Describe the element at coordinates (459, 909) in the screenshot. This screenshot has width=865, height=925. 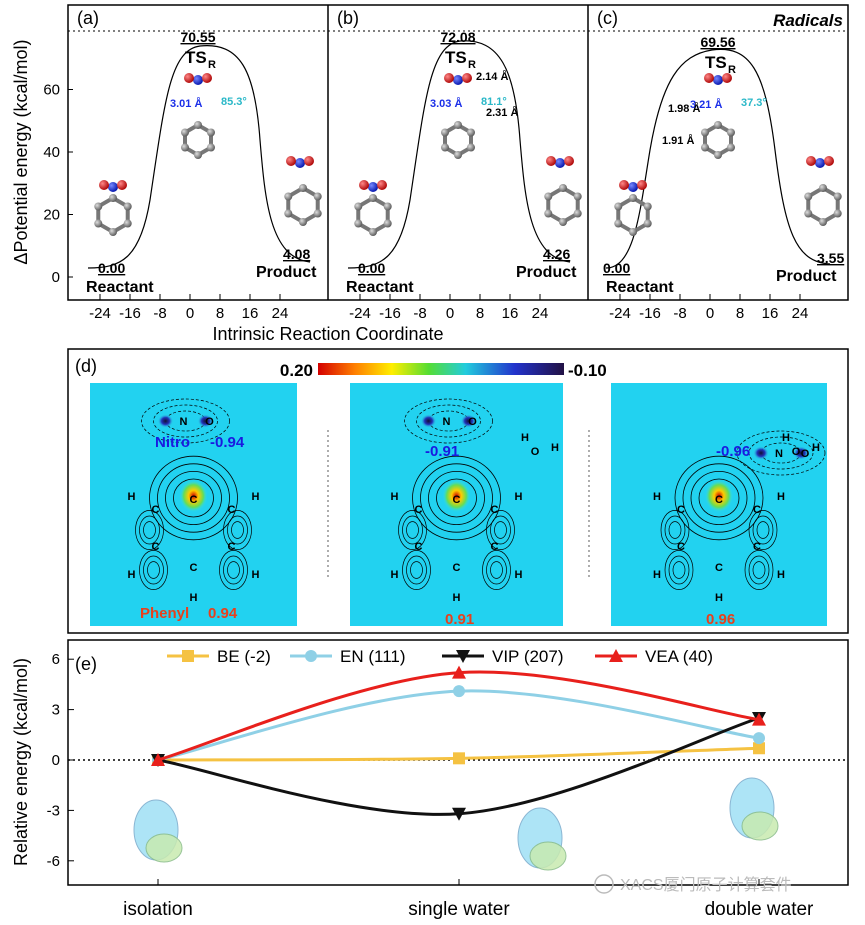
I see `category-label: single water` at that location.